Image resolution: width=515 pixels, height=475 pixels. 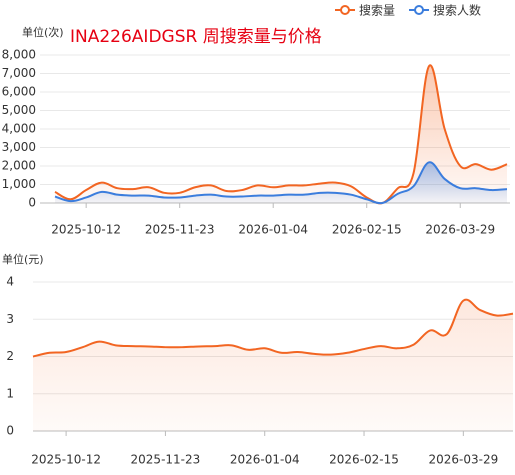 What do you see at coordinates (457, 10) in the screenshot?
I see `legend-label: 搜索人数` at bounding box center [457, 10].